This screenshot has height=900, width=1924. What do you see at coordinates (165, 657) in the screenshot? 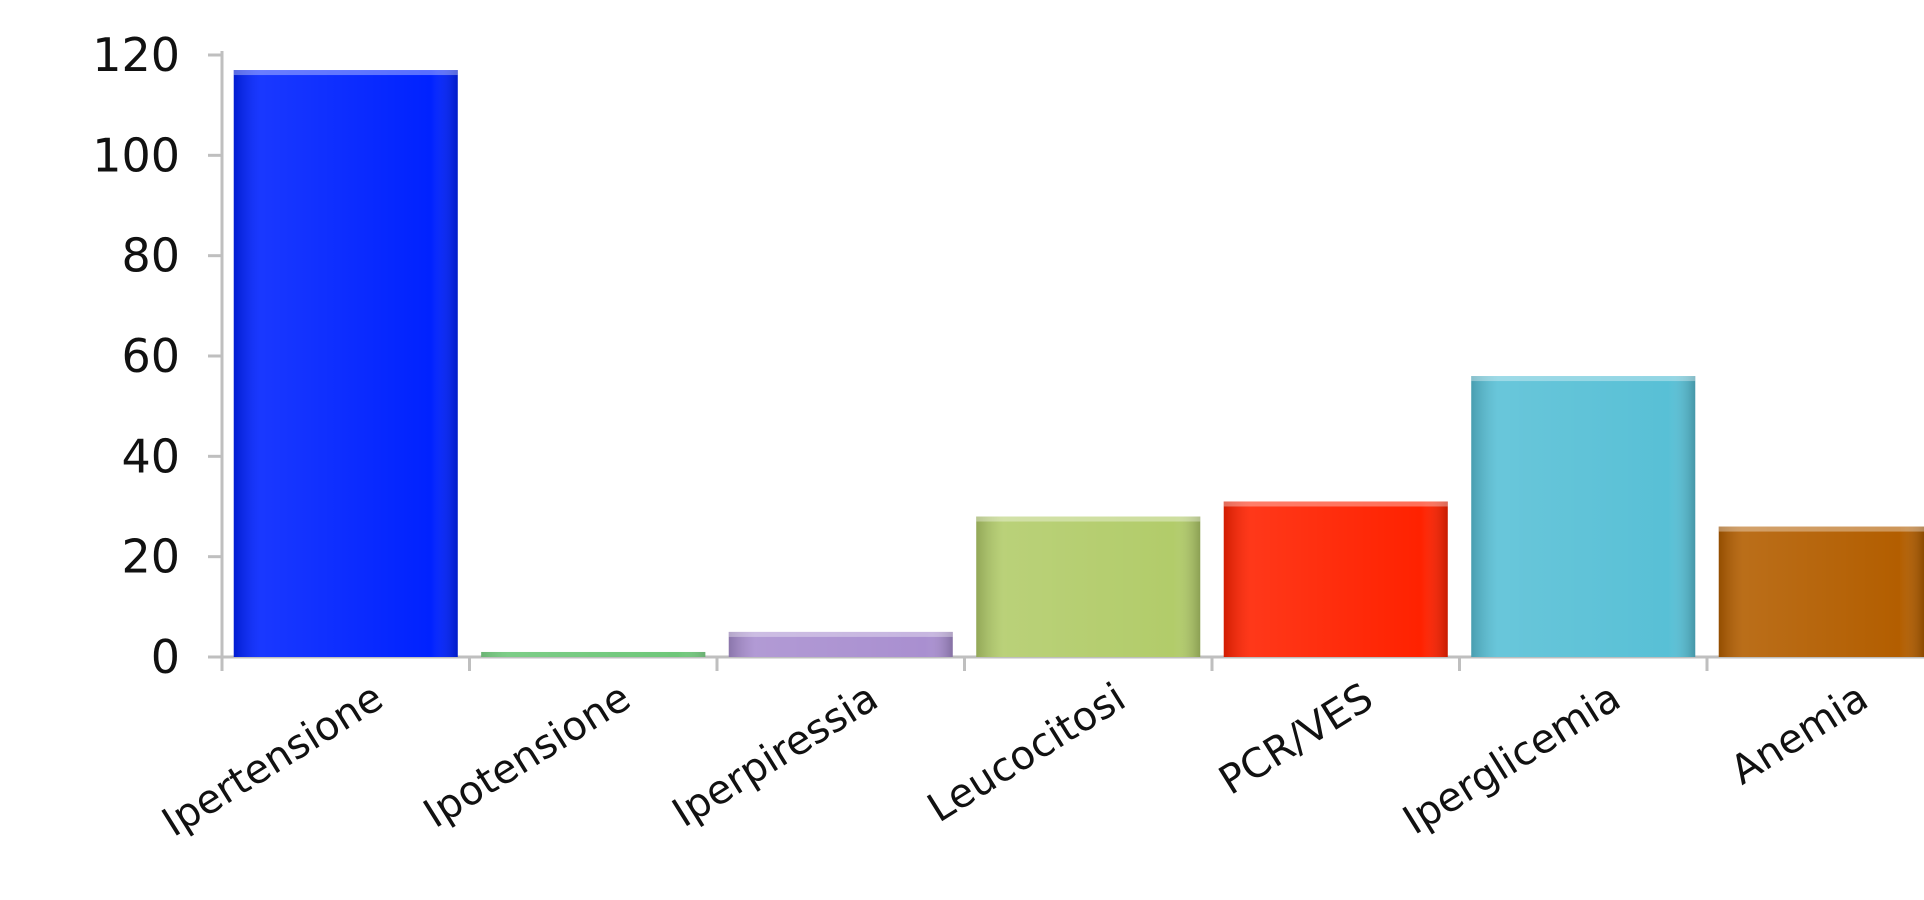
I see `y-tick-label: 0` at bounding box center [165, 657].